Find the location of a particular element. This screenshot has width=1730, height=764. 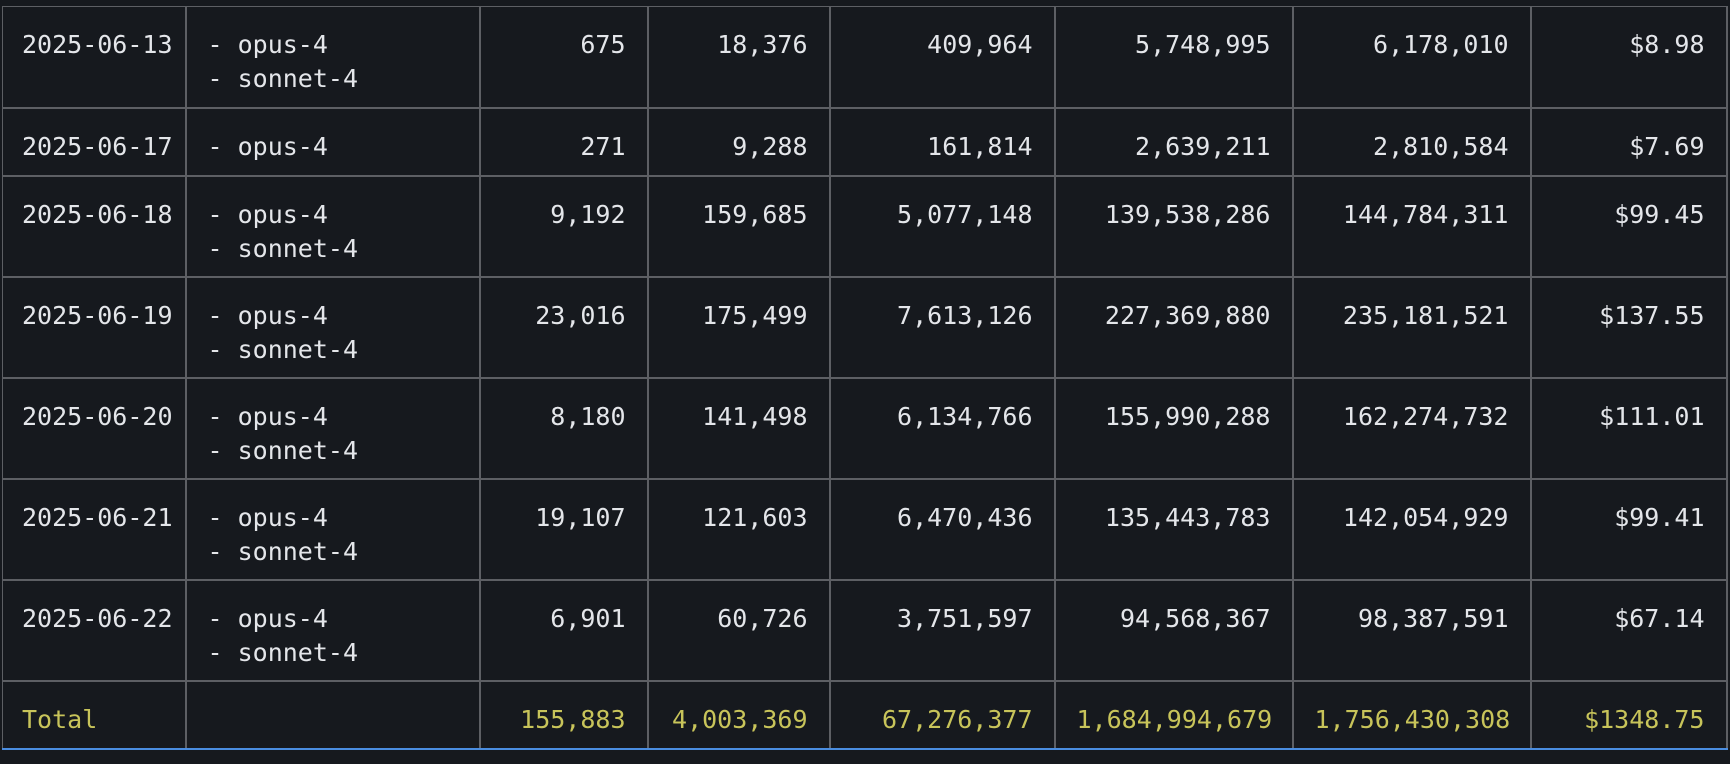

cache-read-tokens-cell: 135,443,783 is located at coordinates (1174, 529).